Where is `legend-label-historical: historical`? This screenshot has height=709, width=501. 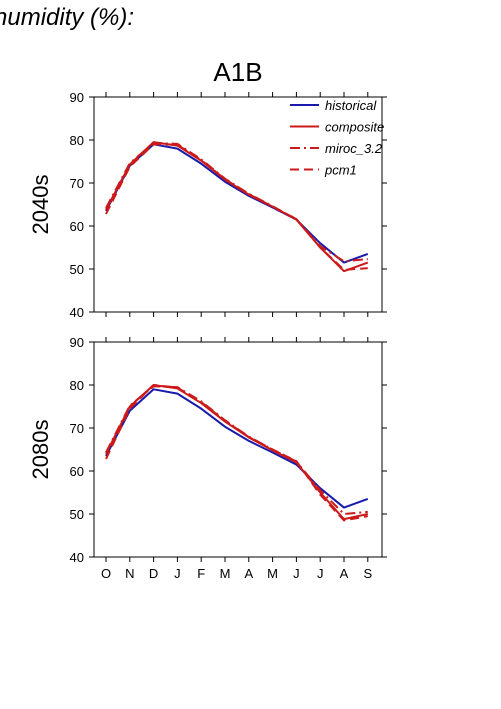 legend-label-historical: historical is located at coordinates (351, 105).